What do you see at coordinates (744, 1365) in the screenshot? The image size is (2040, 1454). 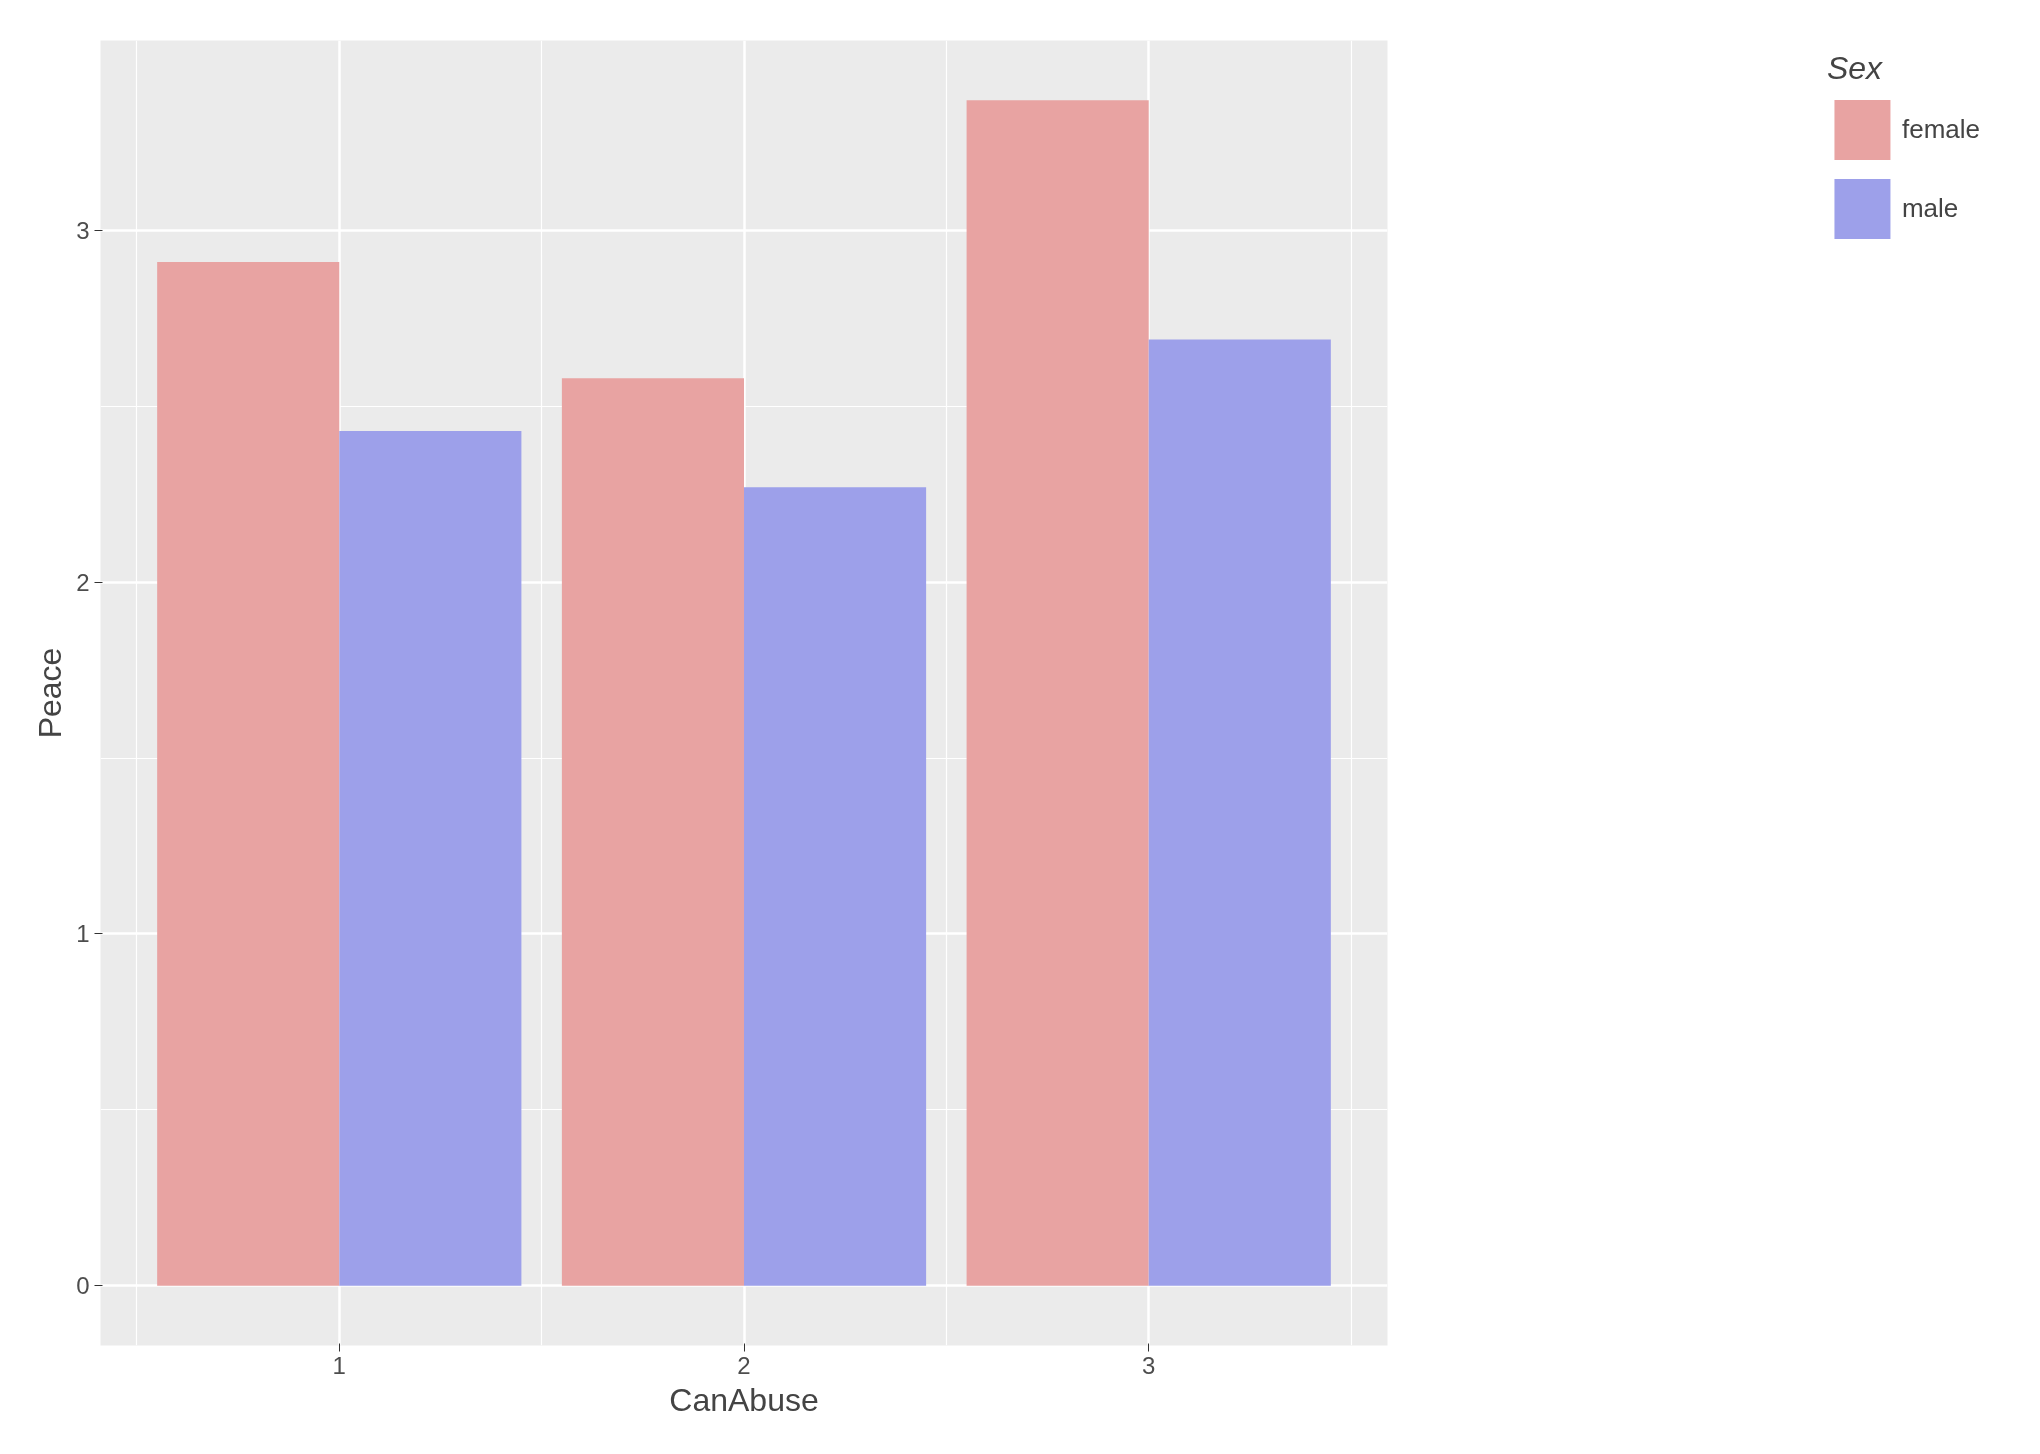 I see `x-tick-label: 2` at bounding box center [744, 1365].